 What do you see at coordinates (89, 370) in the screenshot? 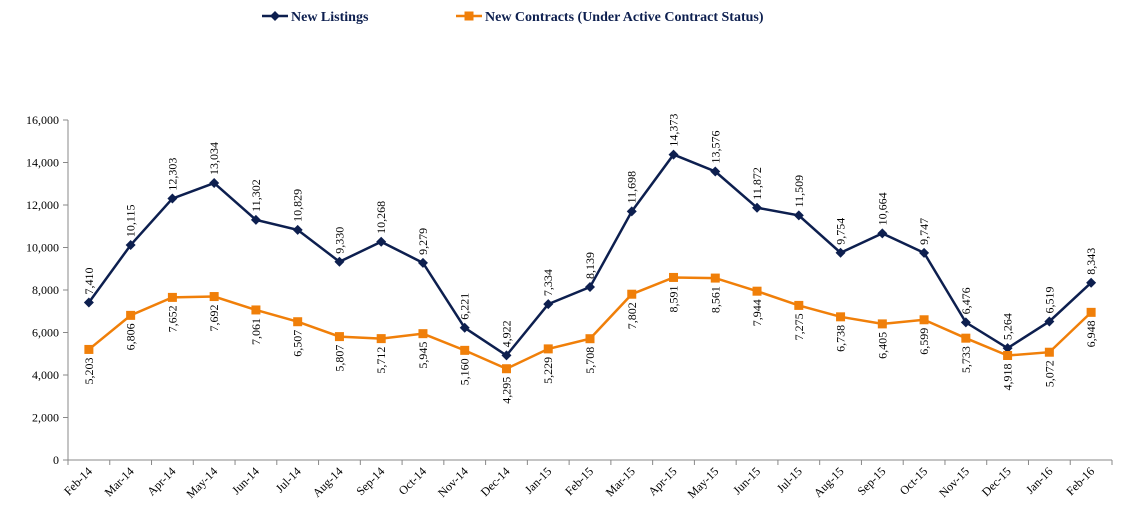
I see `data-label: 5,203` at bounding box center [89, 370].